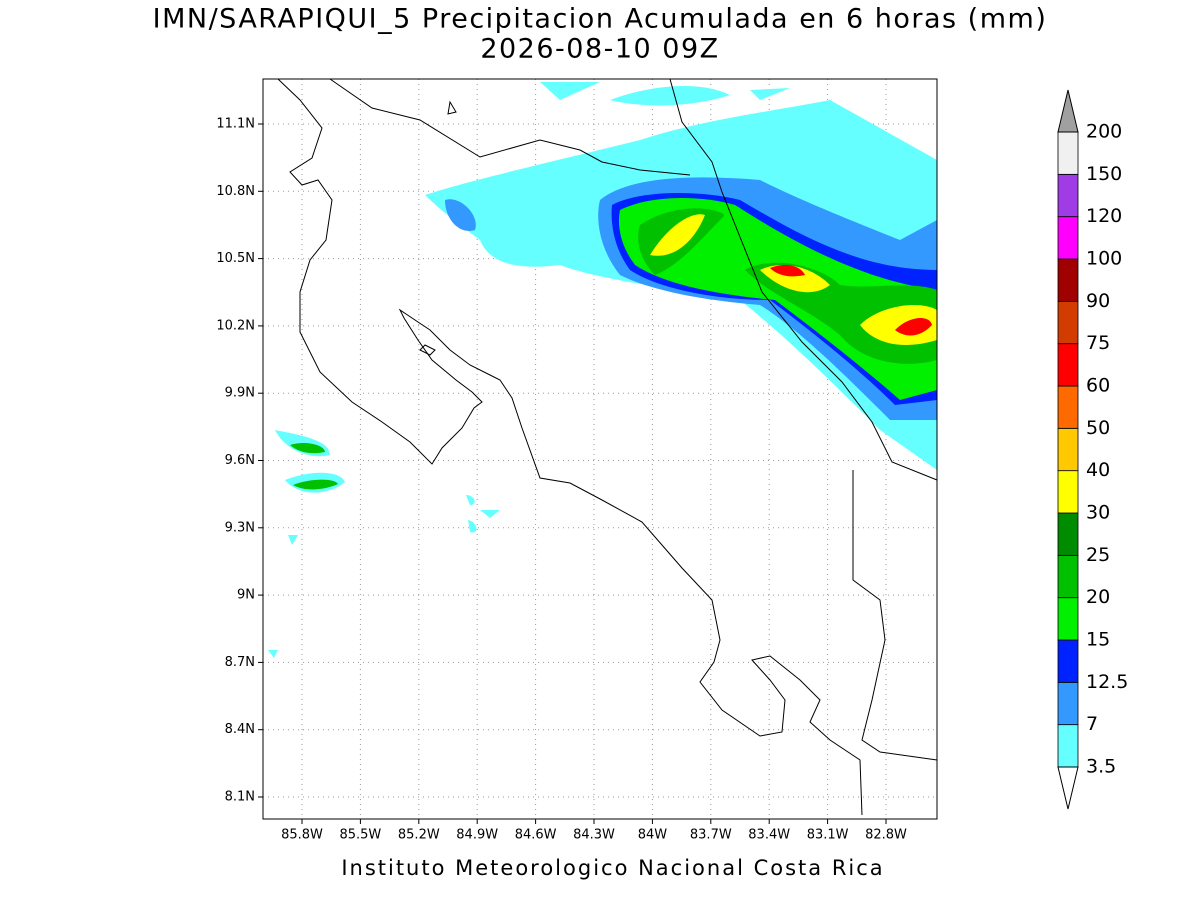  Describe the element at coordinates (240, 393) in the screenshot. I see `lat-label: 9.9N` at that location.